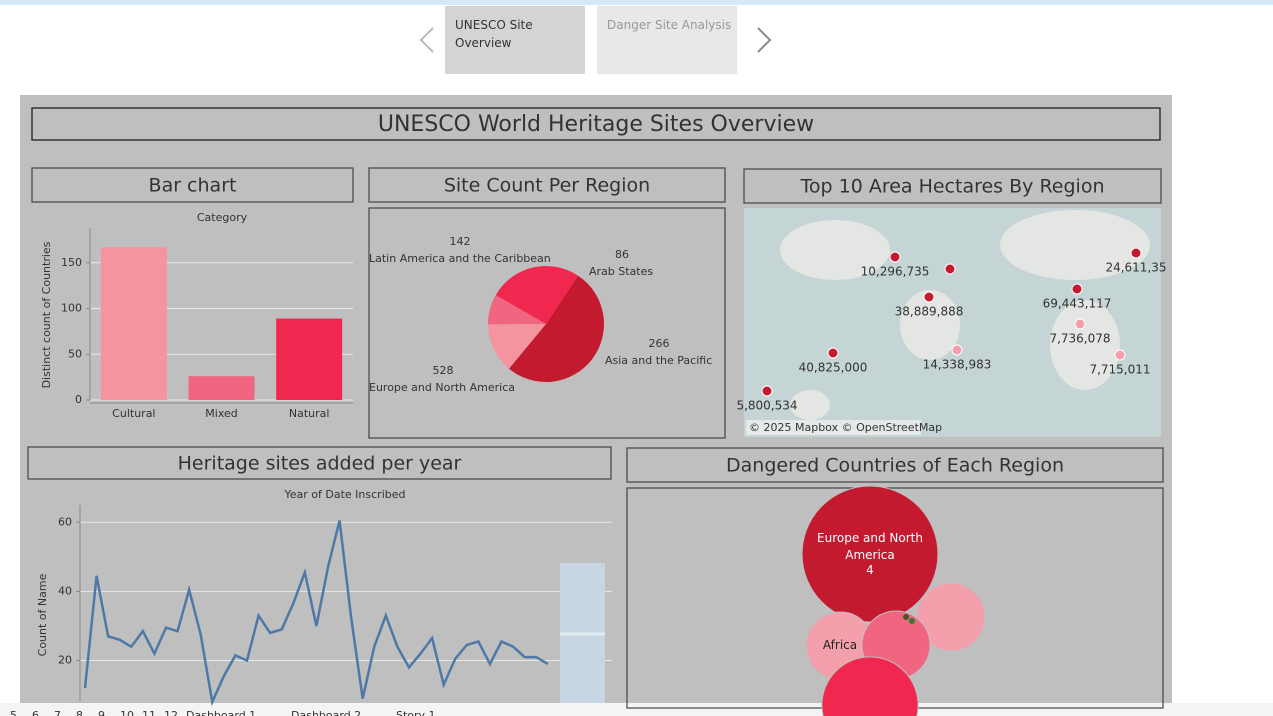 This screenshot has height=716, width=1273. I want to click on value-label: 7,715,011, so click(1119, 370).